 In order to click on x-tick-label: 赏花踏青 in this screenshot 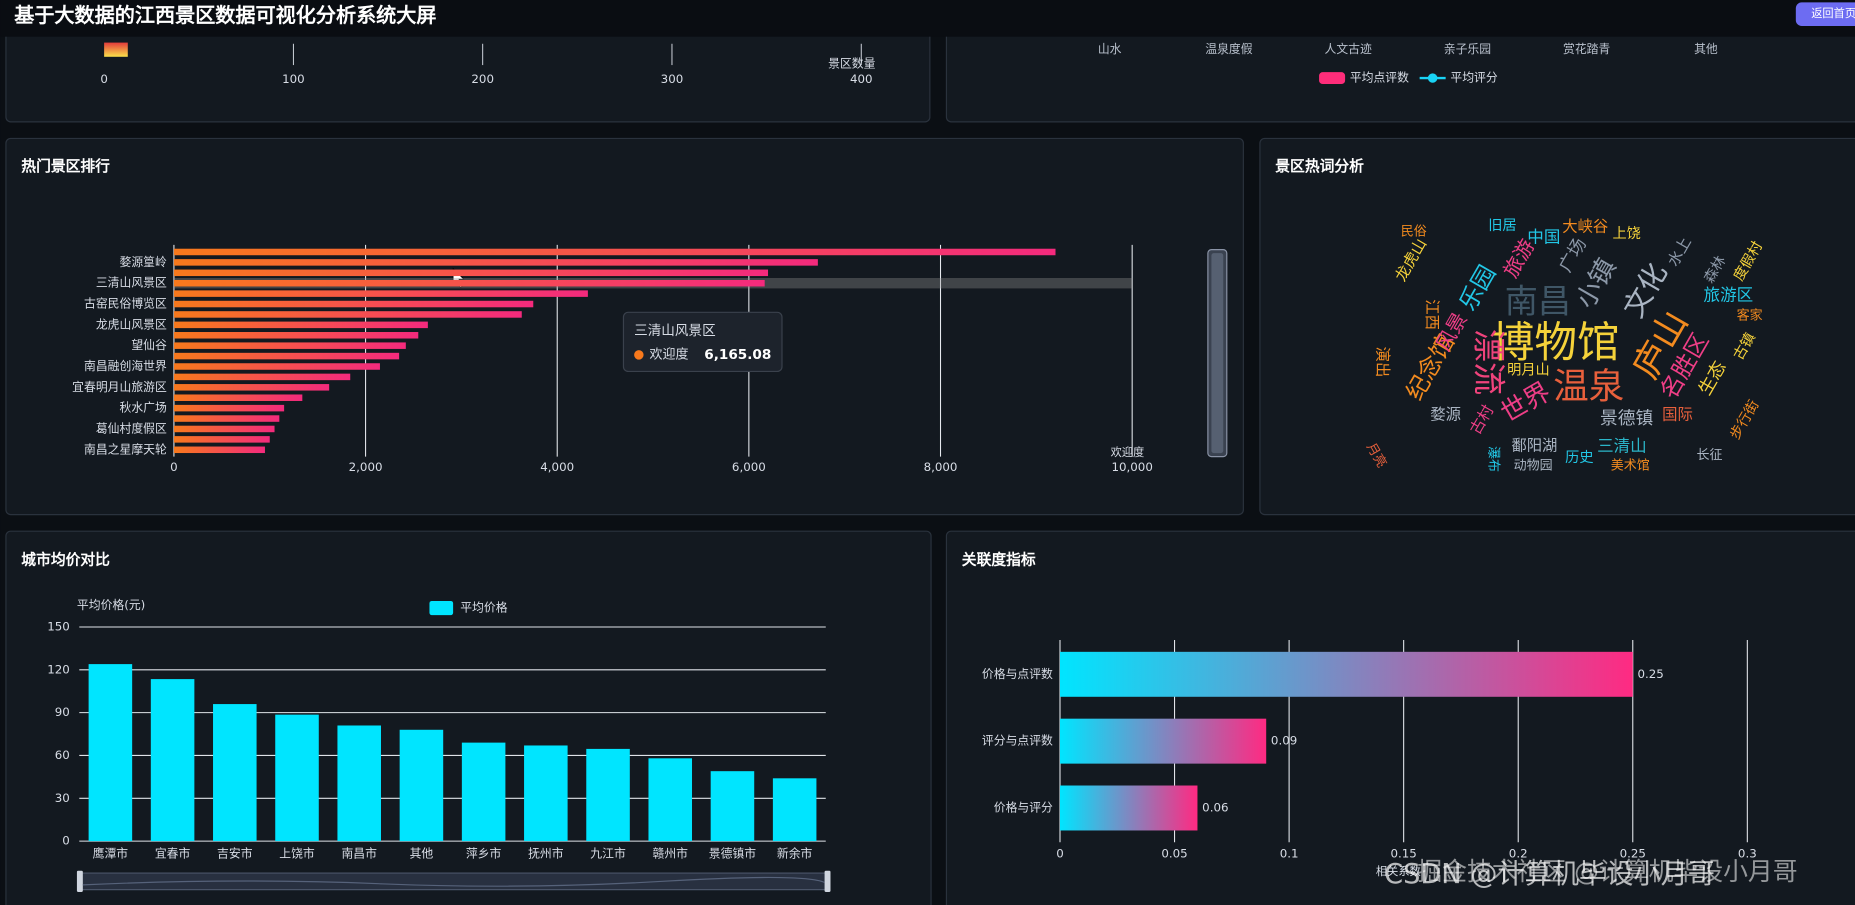, I will do `click(1586, 49)`.